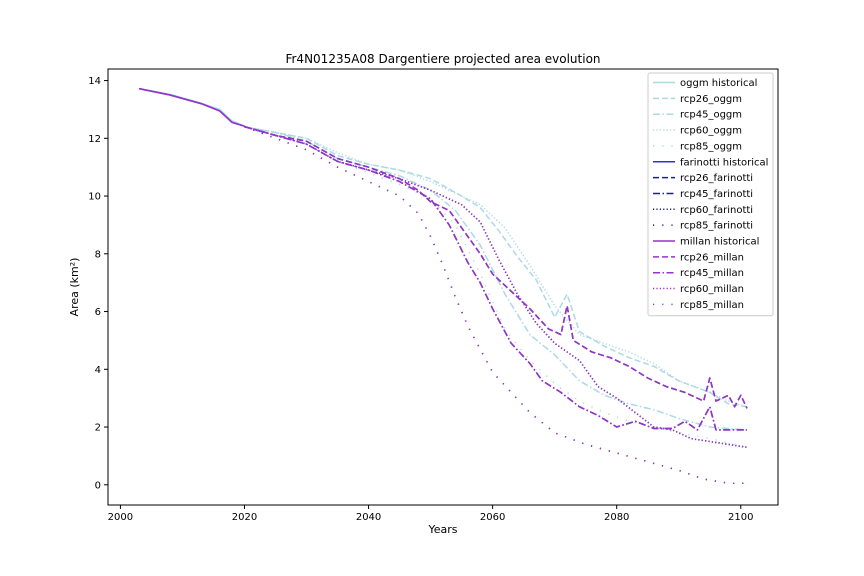 The image size is (864, 576). I want to click on x-tick-label: 2060, so click(492, 517).